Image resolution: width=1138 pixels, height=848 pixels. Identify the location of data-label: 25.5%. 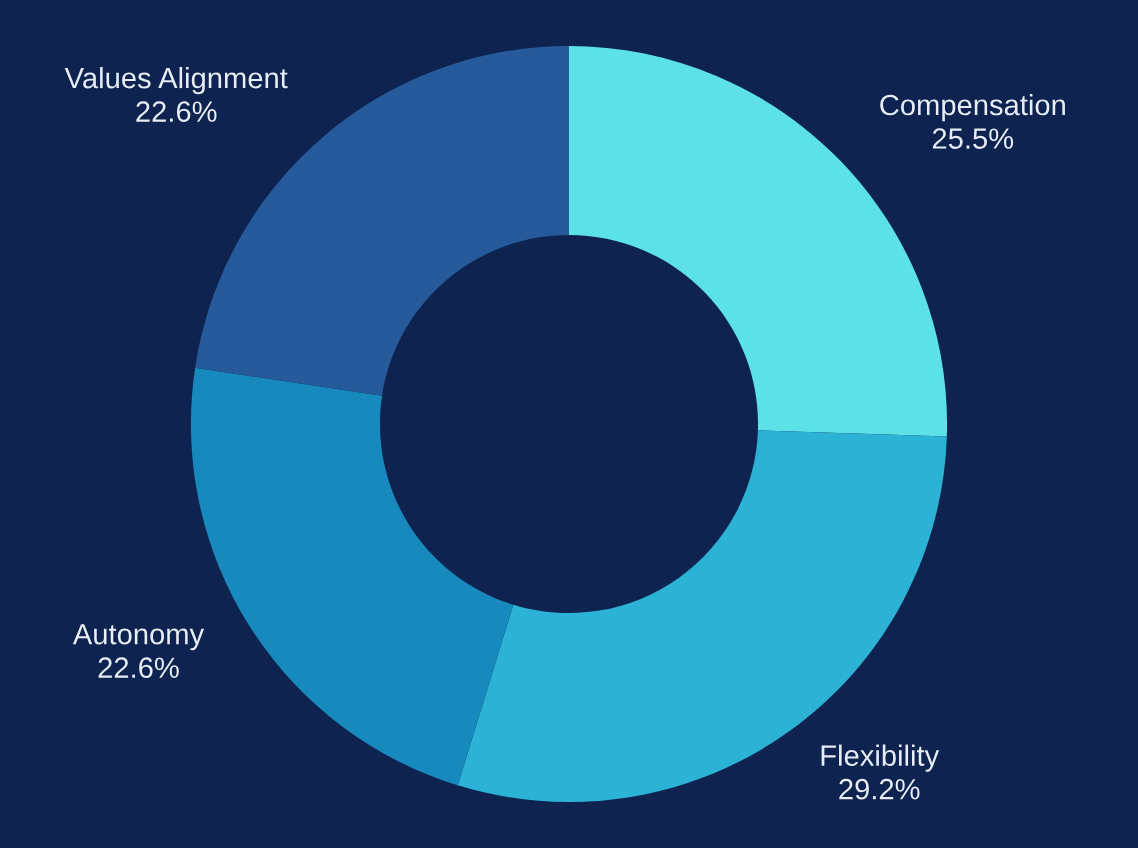
(973, 138).